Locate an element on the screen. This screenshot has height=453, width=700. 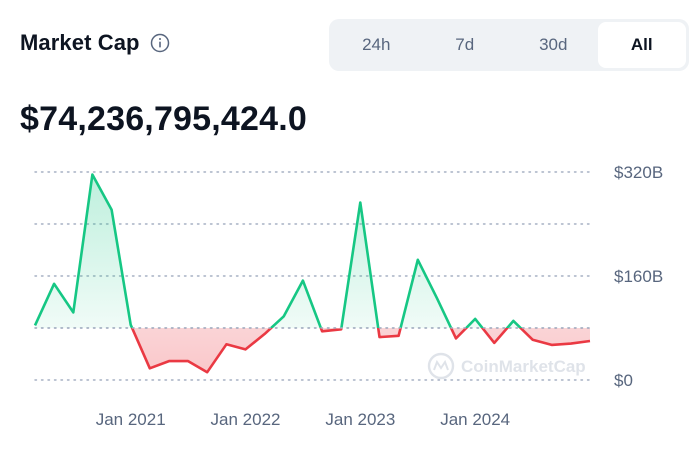
y-tick-label: $320B is located at coordinates (638, 172).